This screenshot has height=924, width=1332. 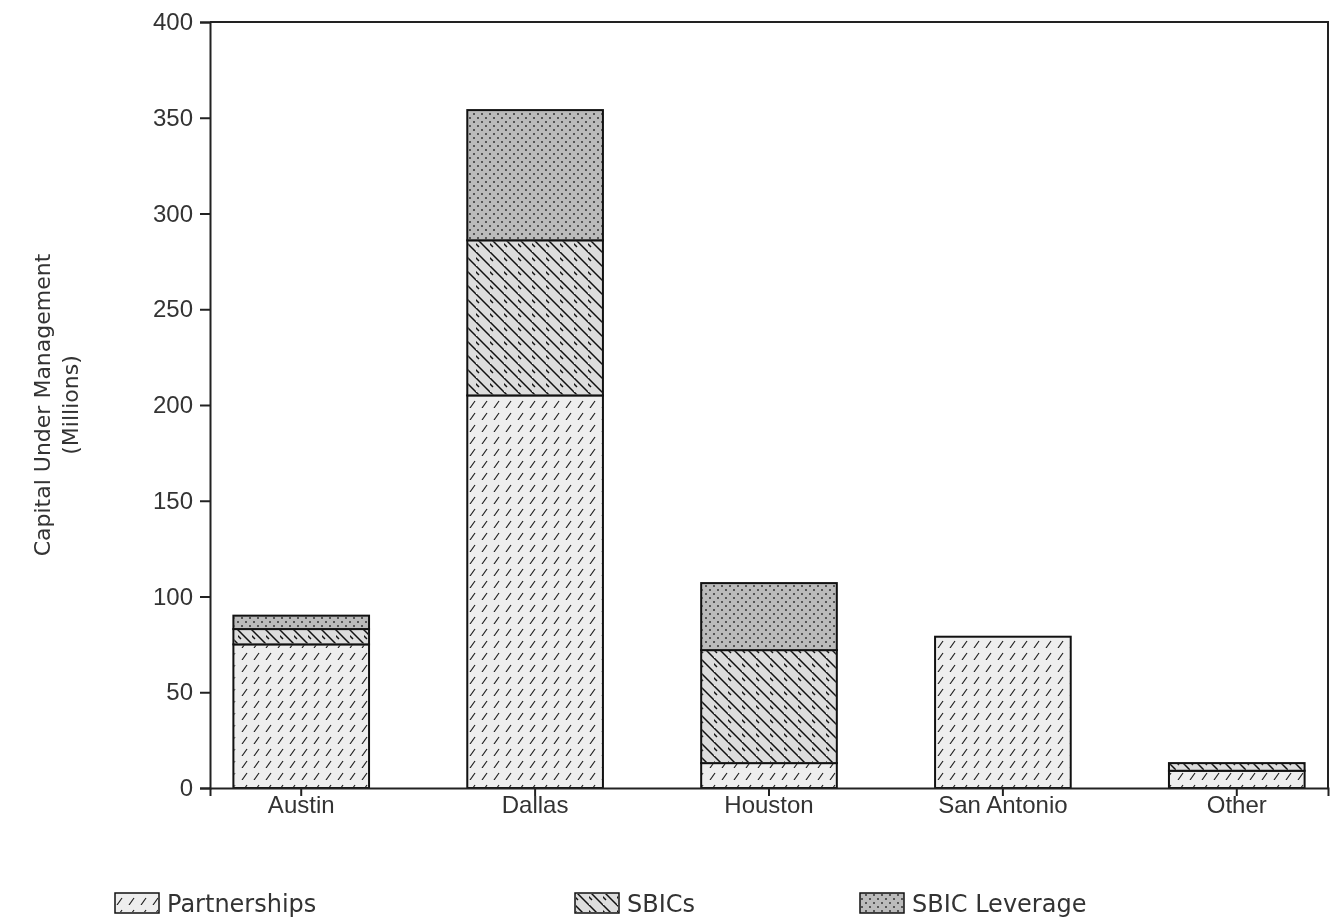 I want to click on x-tick-label: Other, so click(x=1236, y=804).